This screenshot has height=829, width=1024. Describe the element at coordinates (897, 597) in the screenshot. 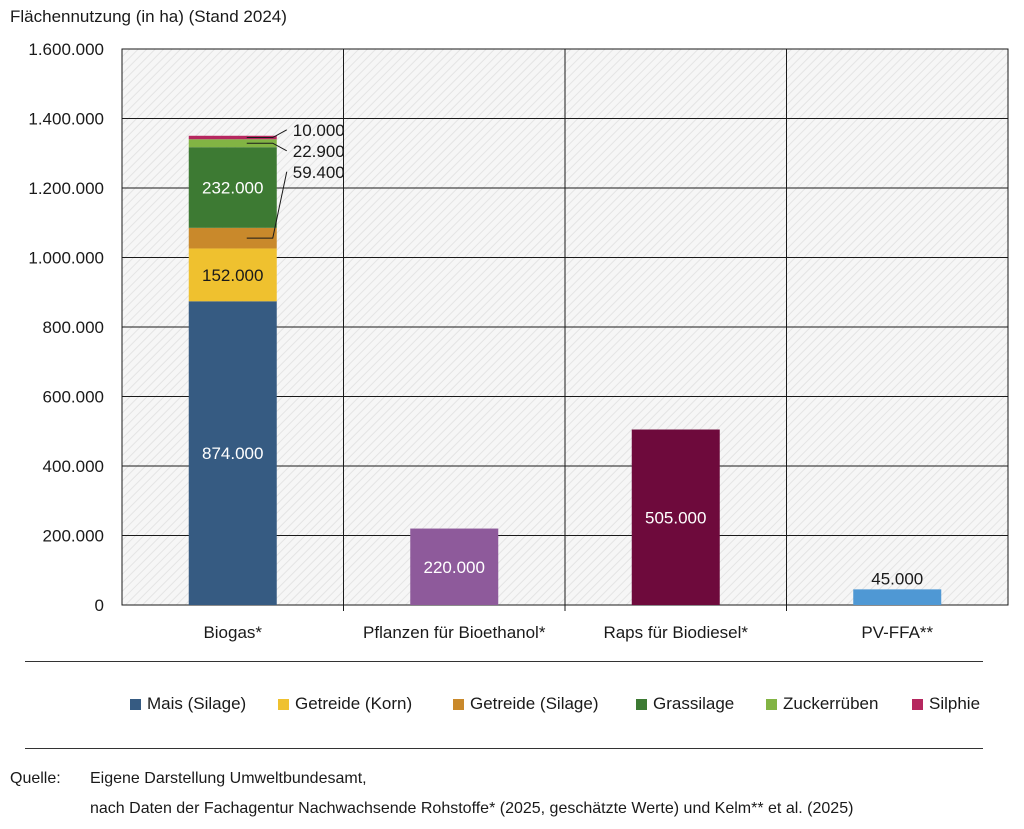

I see `bar-pv-ffa` at that location.